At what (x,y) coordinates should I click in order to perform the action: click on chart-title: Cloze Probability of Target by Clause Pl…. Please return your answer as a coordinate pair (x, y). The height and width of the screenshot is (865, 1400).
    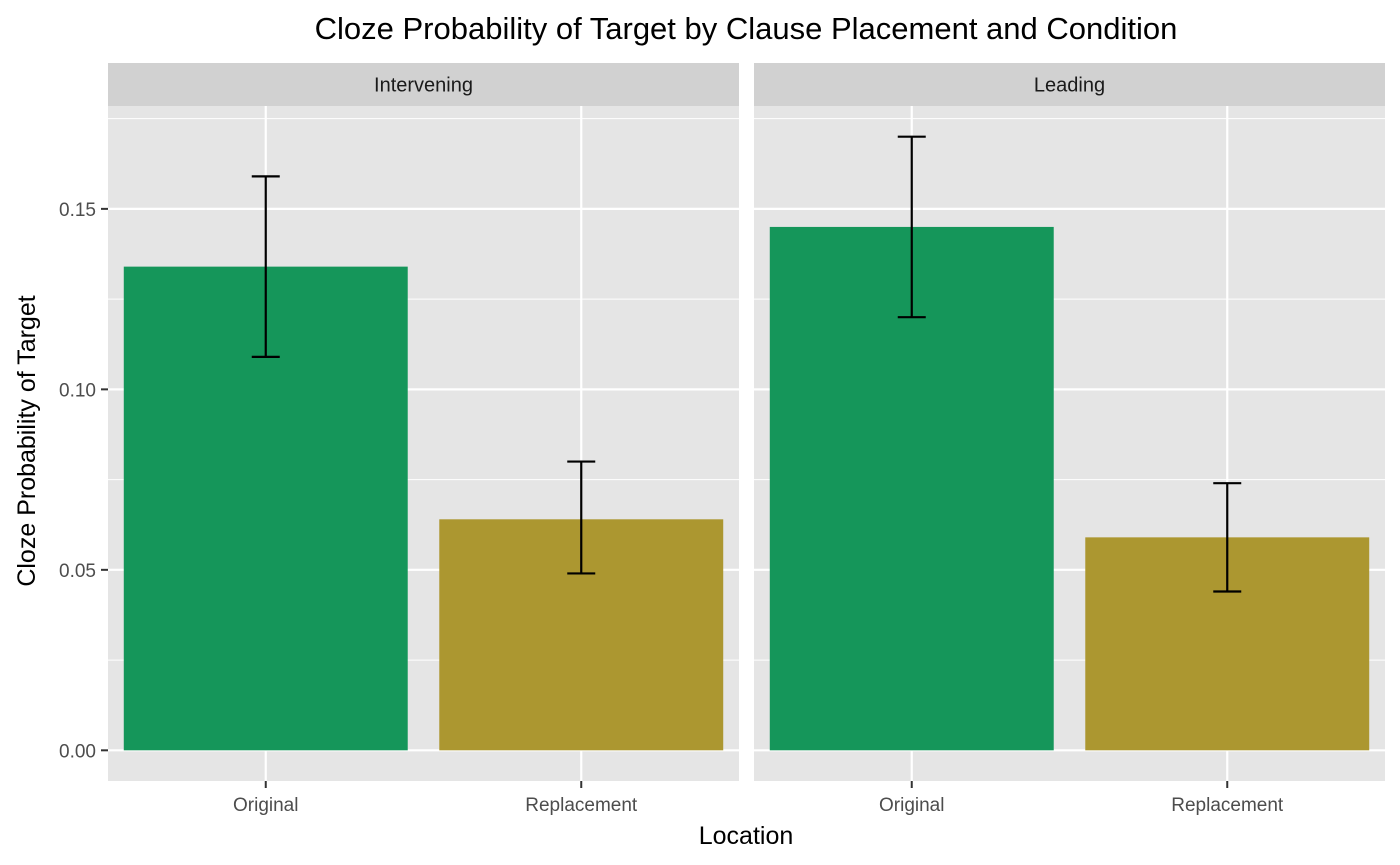
    Looking at the image, I should click on (746, 28).